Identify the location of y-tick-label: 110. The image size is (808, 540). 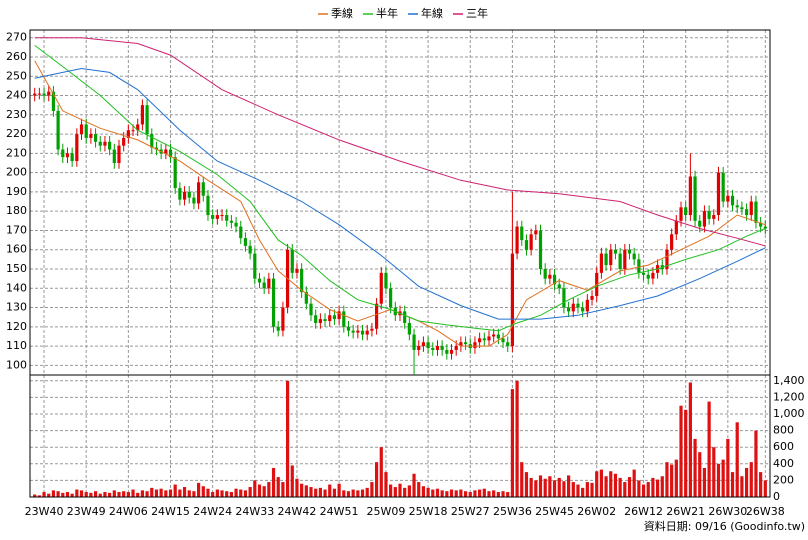
(16, 345).